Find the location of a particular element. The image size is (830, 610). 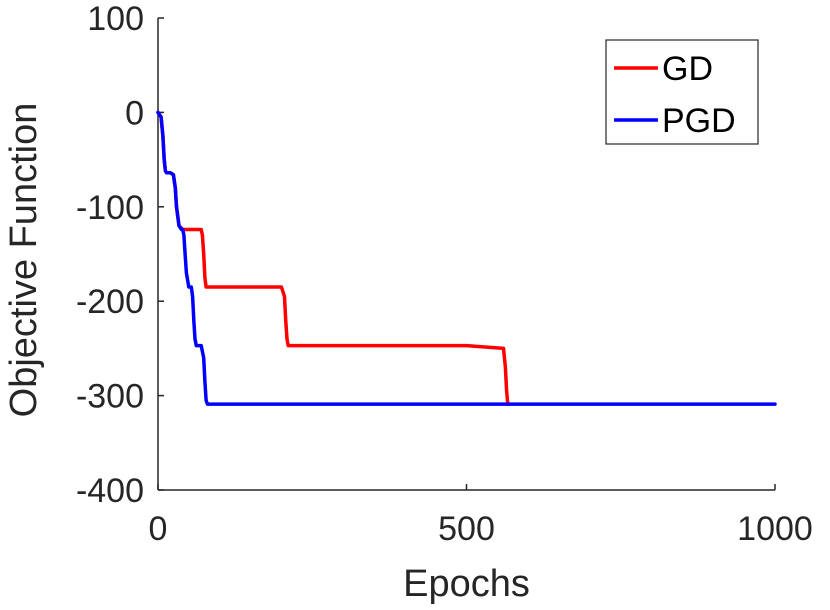

x-tick-label: 1000 is located at coordinates (775, 529).